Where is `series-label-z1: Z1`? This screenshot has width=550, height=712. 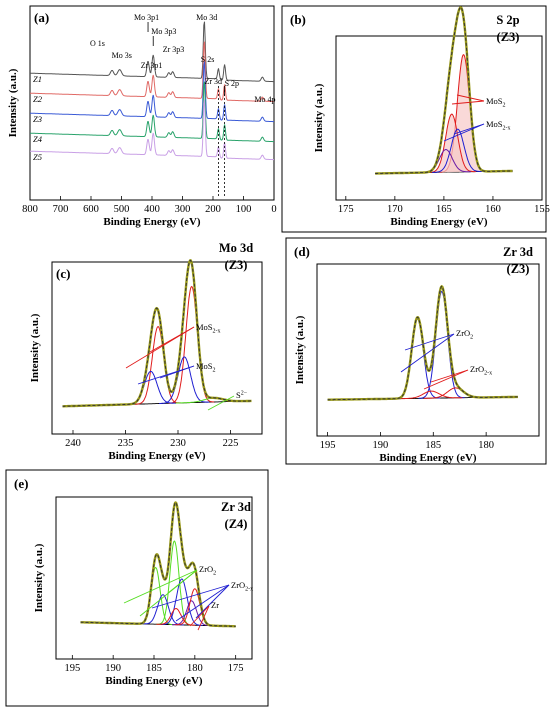
series-label-z1: Z1 is located at coordinates (37, 79).